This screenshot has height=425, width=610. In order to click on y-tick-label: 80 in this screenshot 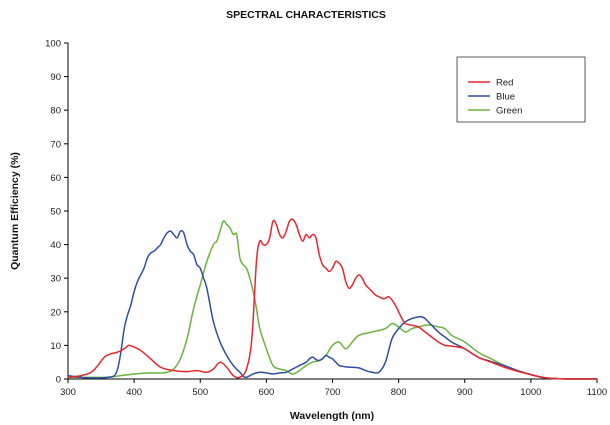, I will do `click(55, 111)`.